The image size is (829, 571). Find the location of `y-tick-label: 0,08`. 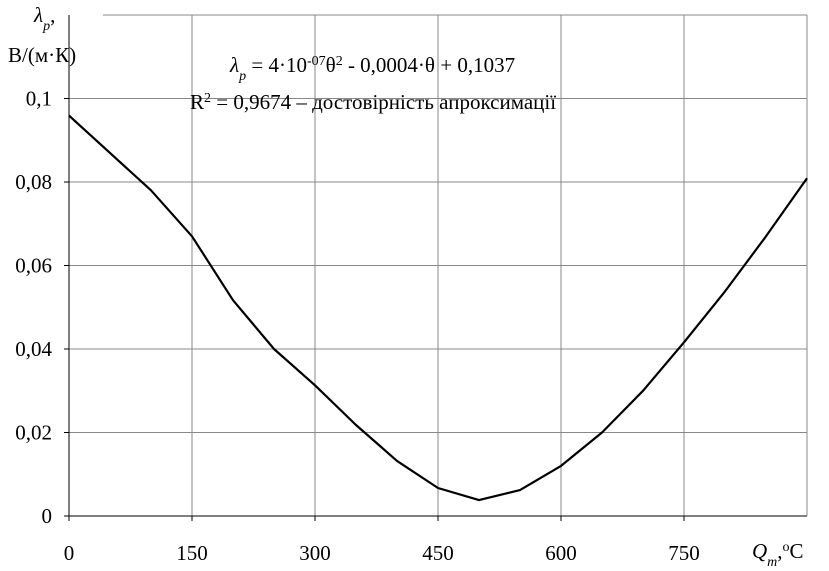

y-tick-label: 0,08 is located at coordinates (33, 182).